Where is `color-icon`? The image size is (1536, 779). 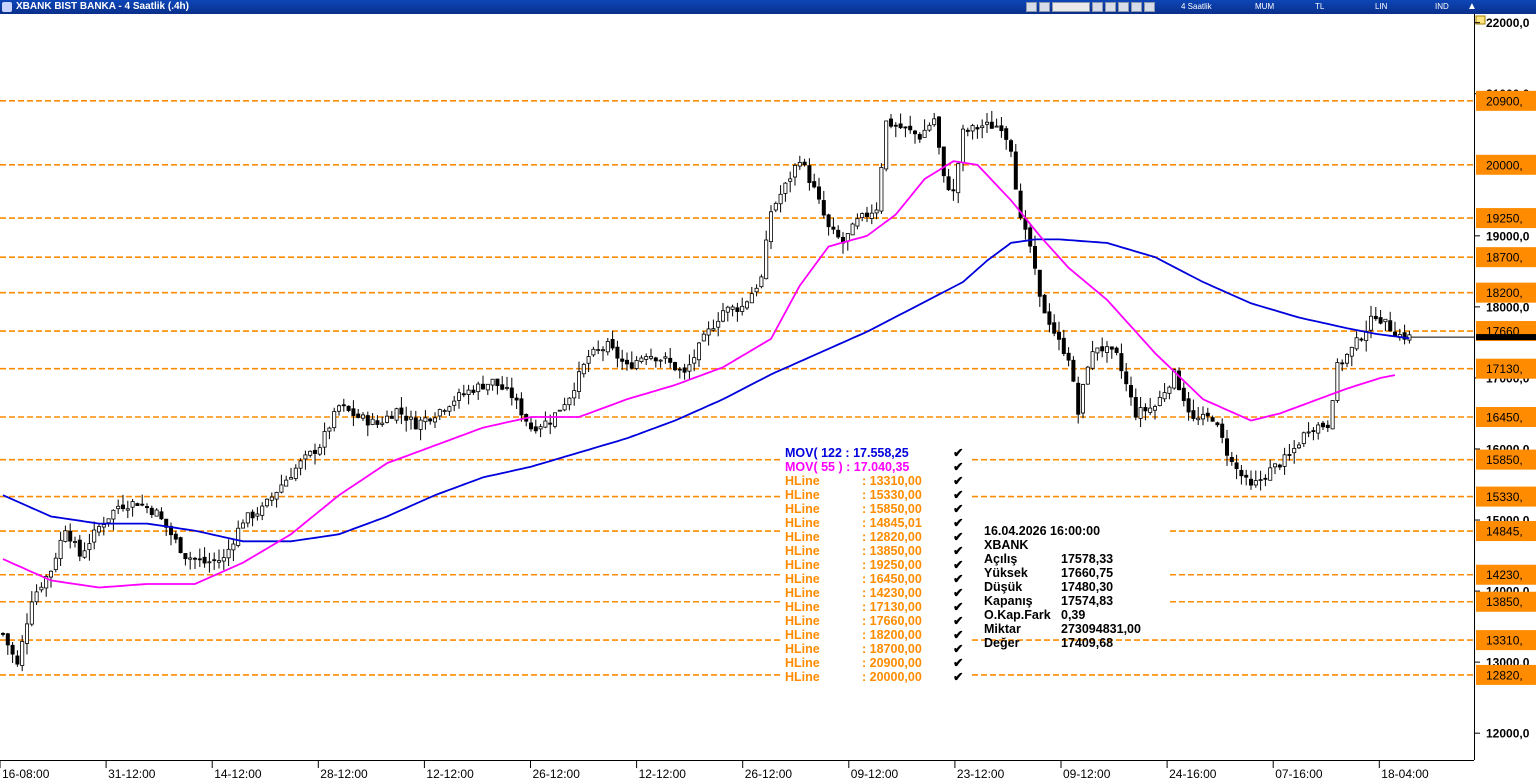 color-icon is located at coordinates (1123, 7).